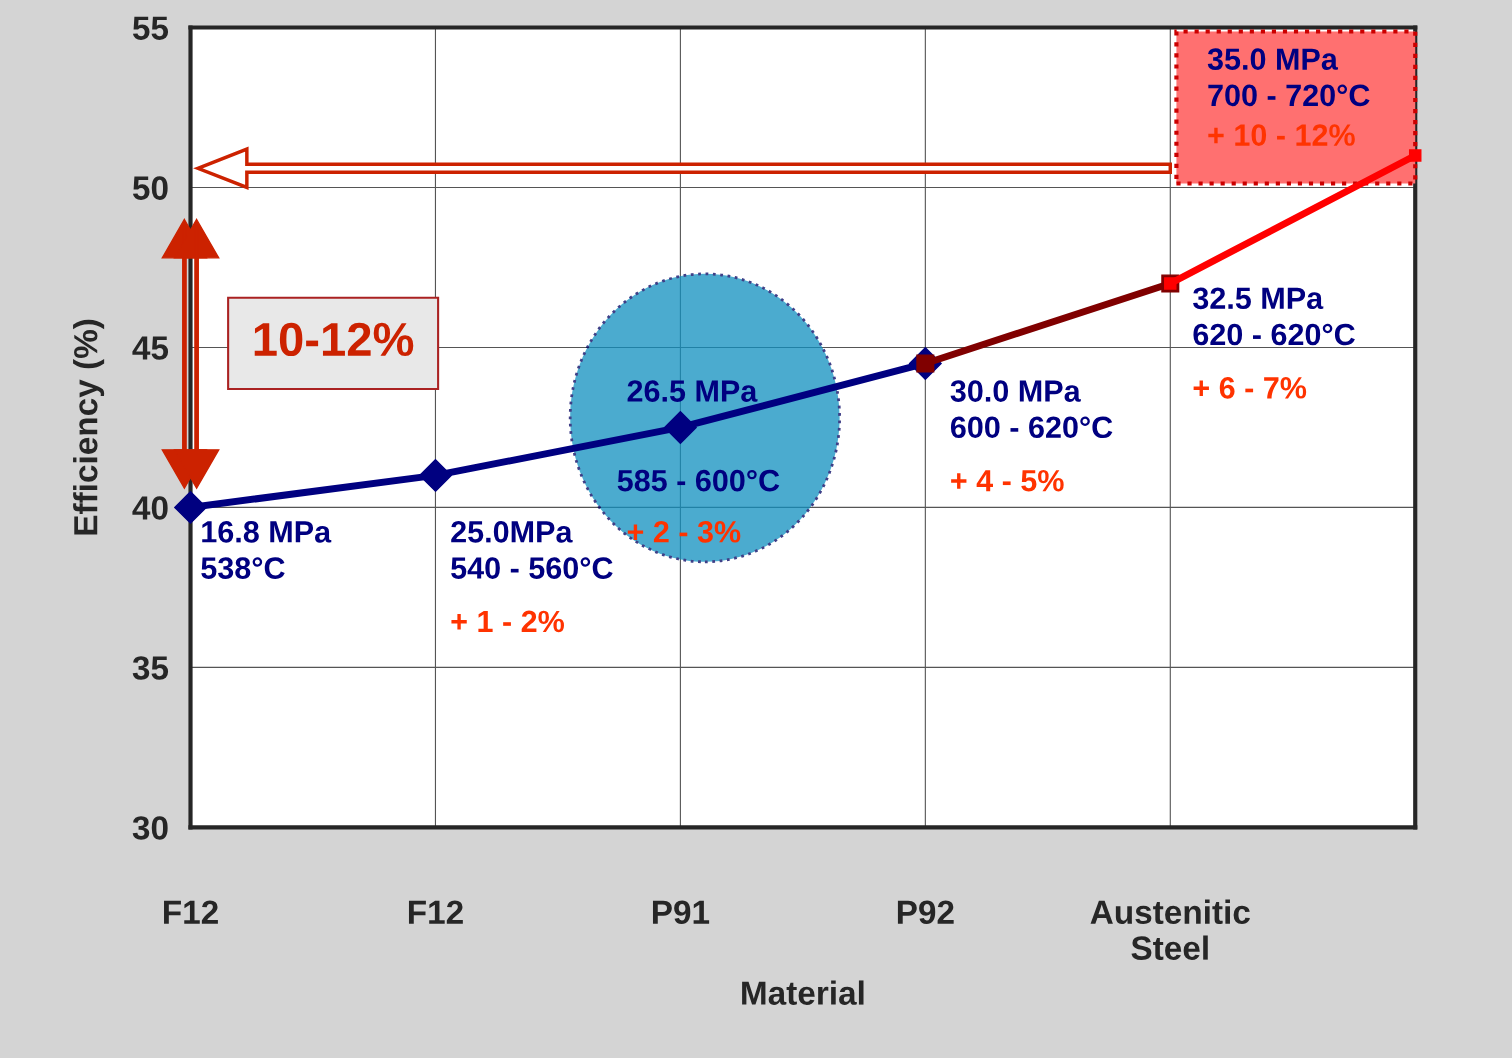 The width and height of the screenshot is (1512, 1058). Describe the element at coordinates (266, 550) in the screenshot. I see `annotation: 16.8 MPa 538°C` at that location.